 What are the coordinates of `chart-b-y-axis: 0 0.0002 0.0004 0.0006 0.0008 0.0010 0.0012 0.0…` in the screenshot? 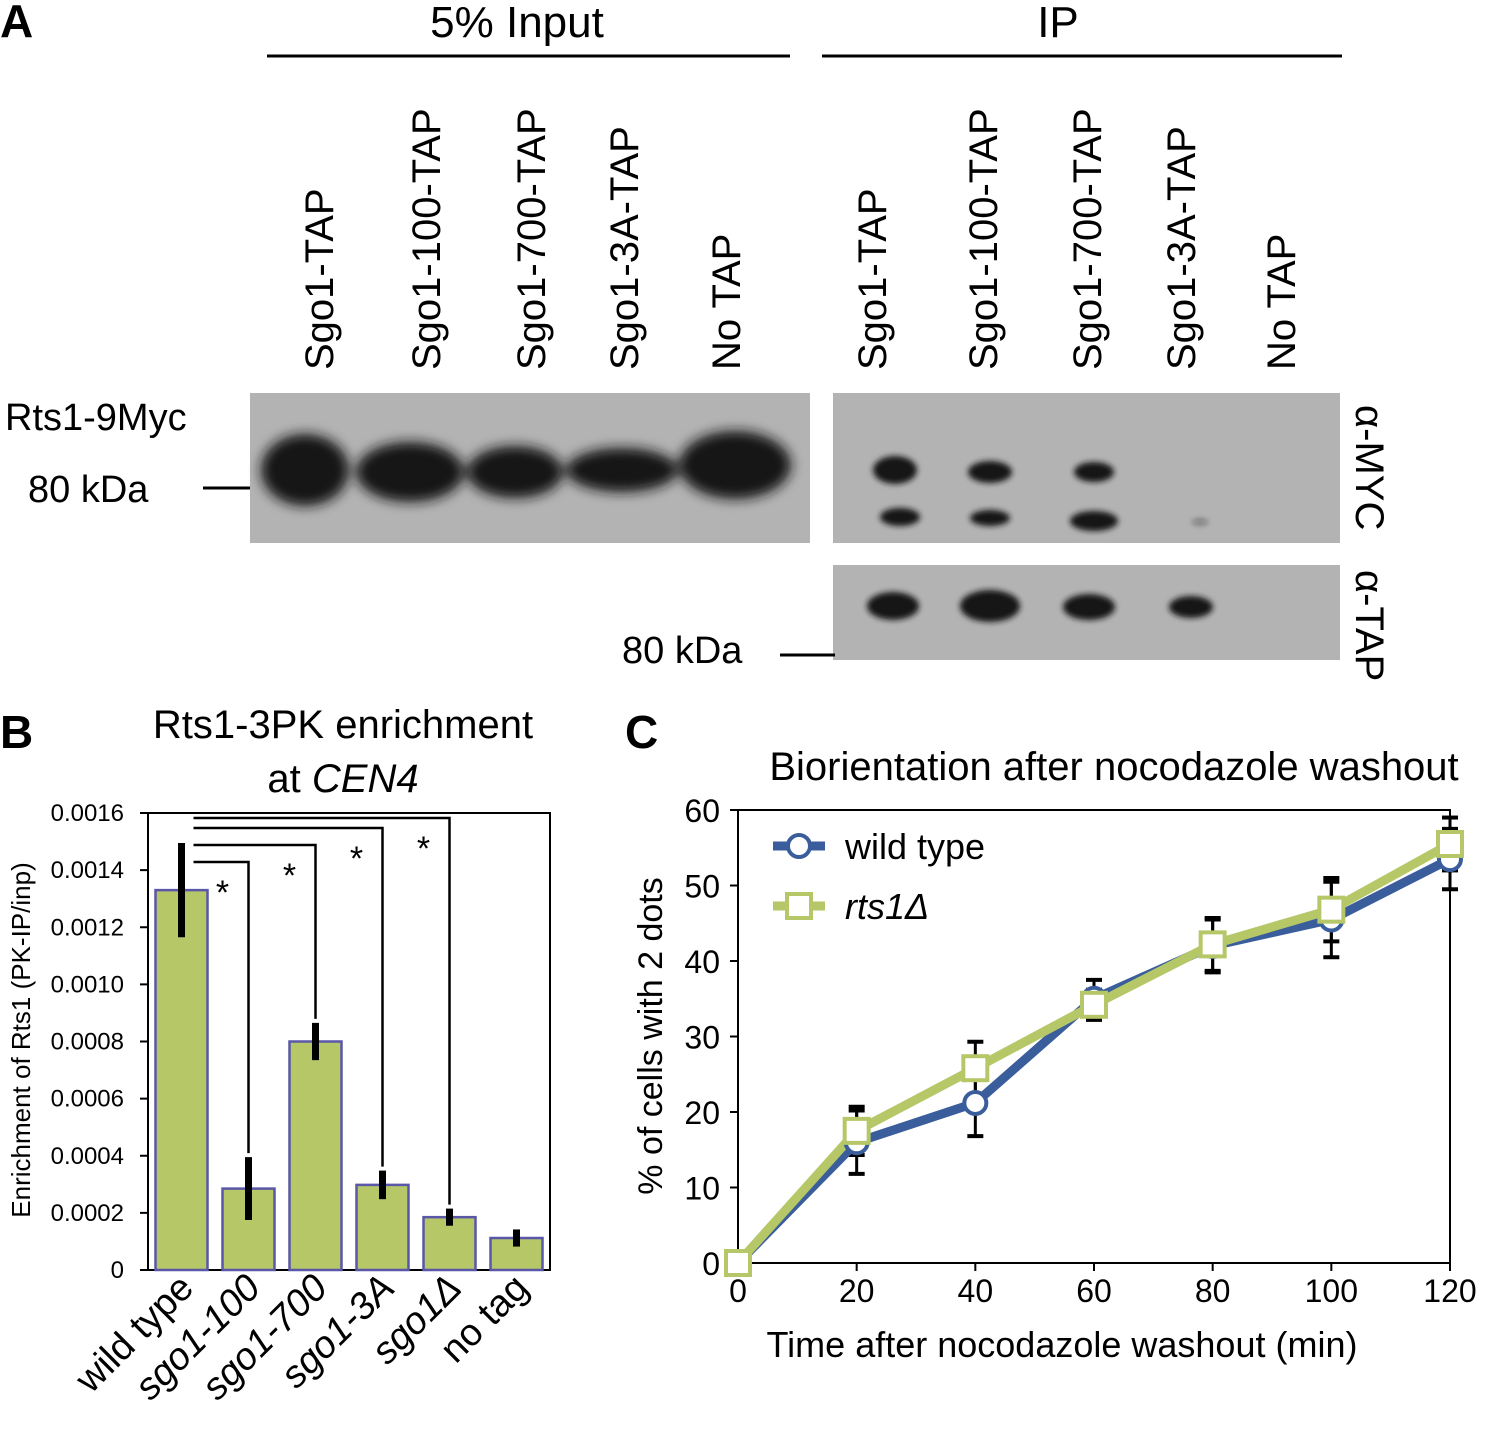 It's located at (99, 1042).